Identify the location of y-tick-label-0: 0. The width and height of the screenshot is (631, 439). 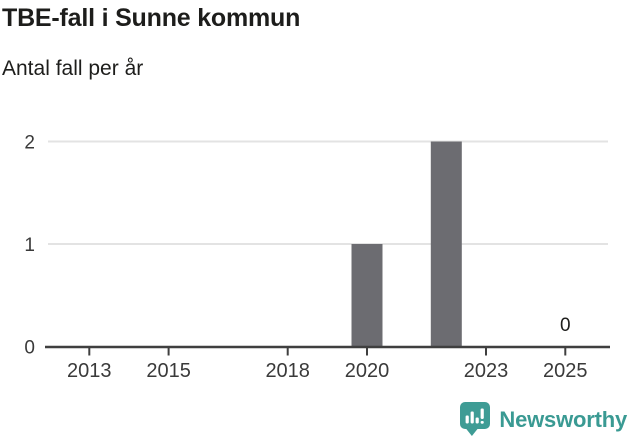
(29, 348).